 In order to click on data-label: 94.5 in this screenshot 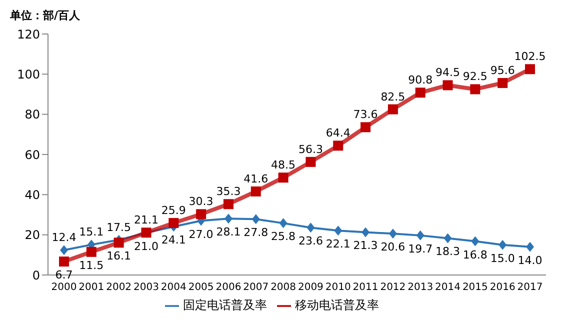, I will do `click(448, 73)`.